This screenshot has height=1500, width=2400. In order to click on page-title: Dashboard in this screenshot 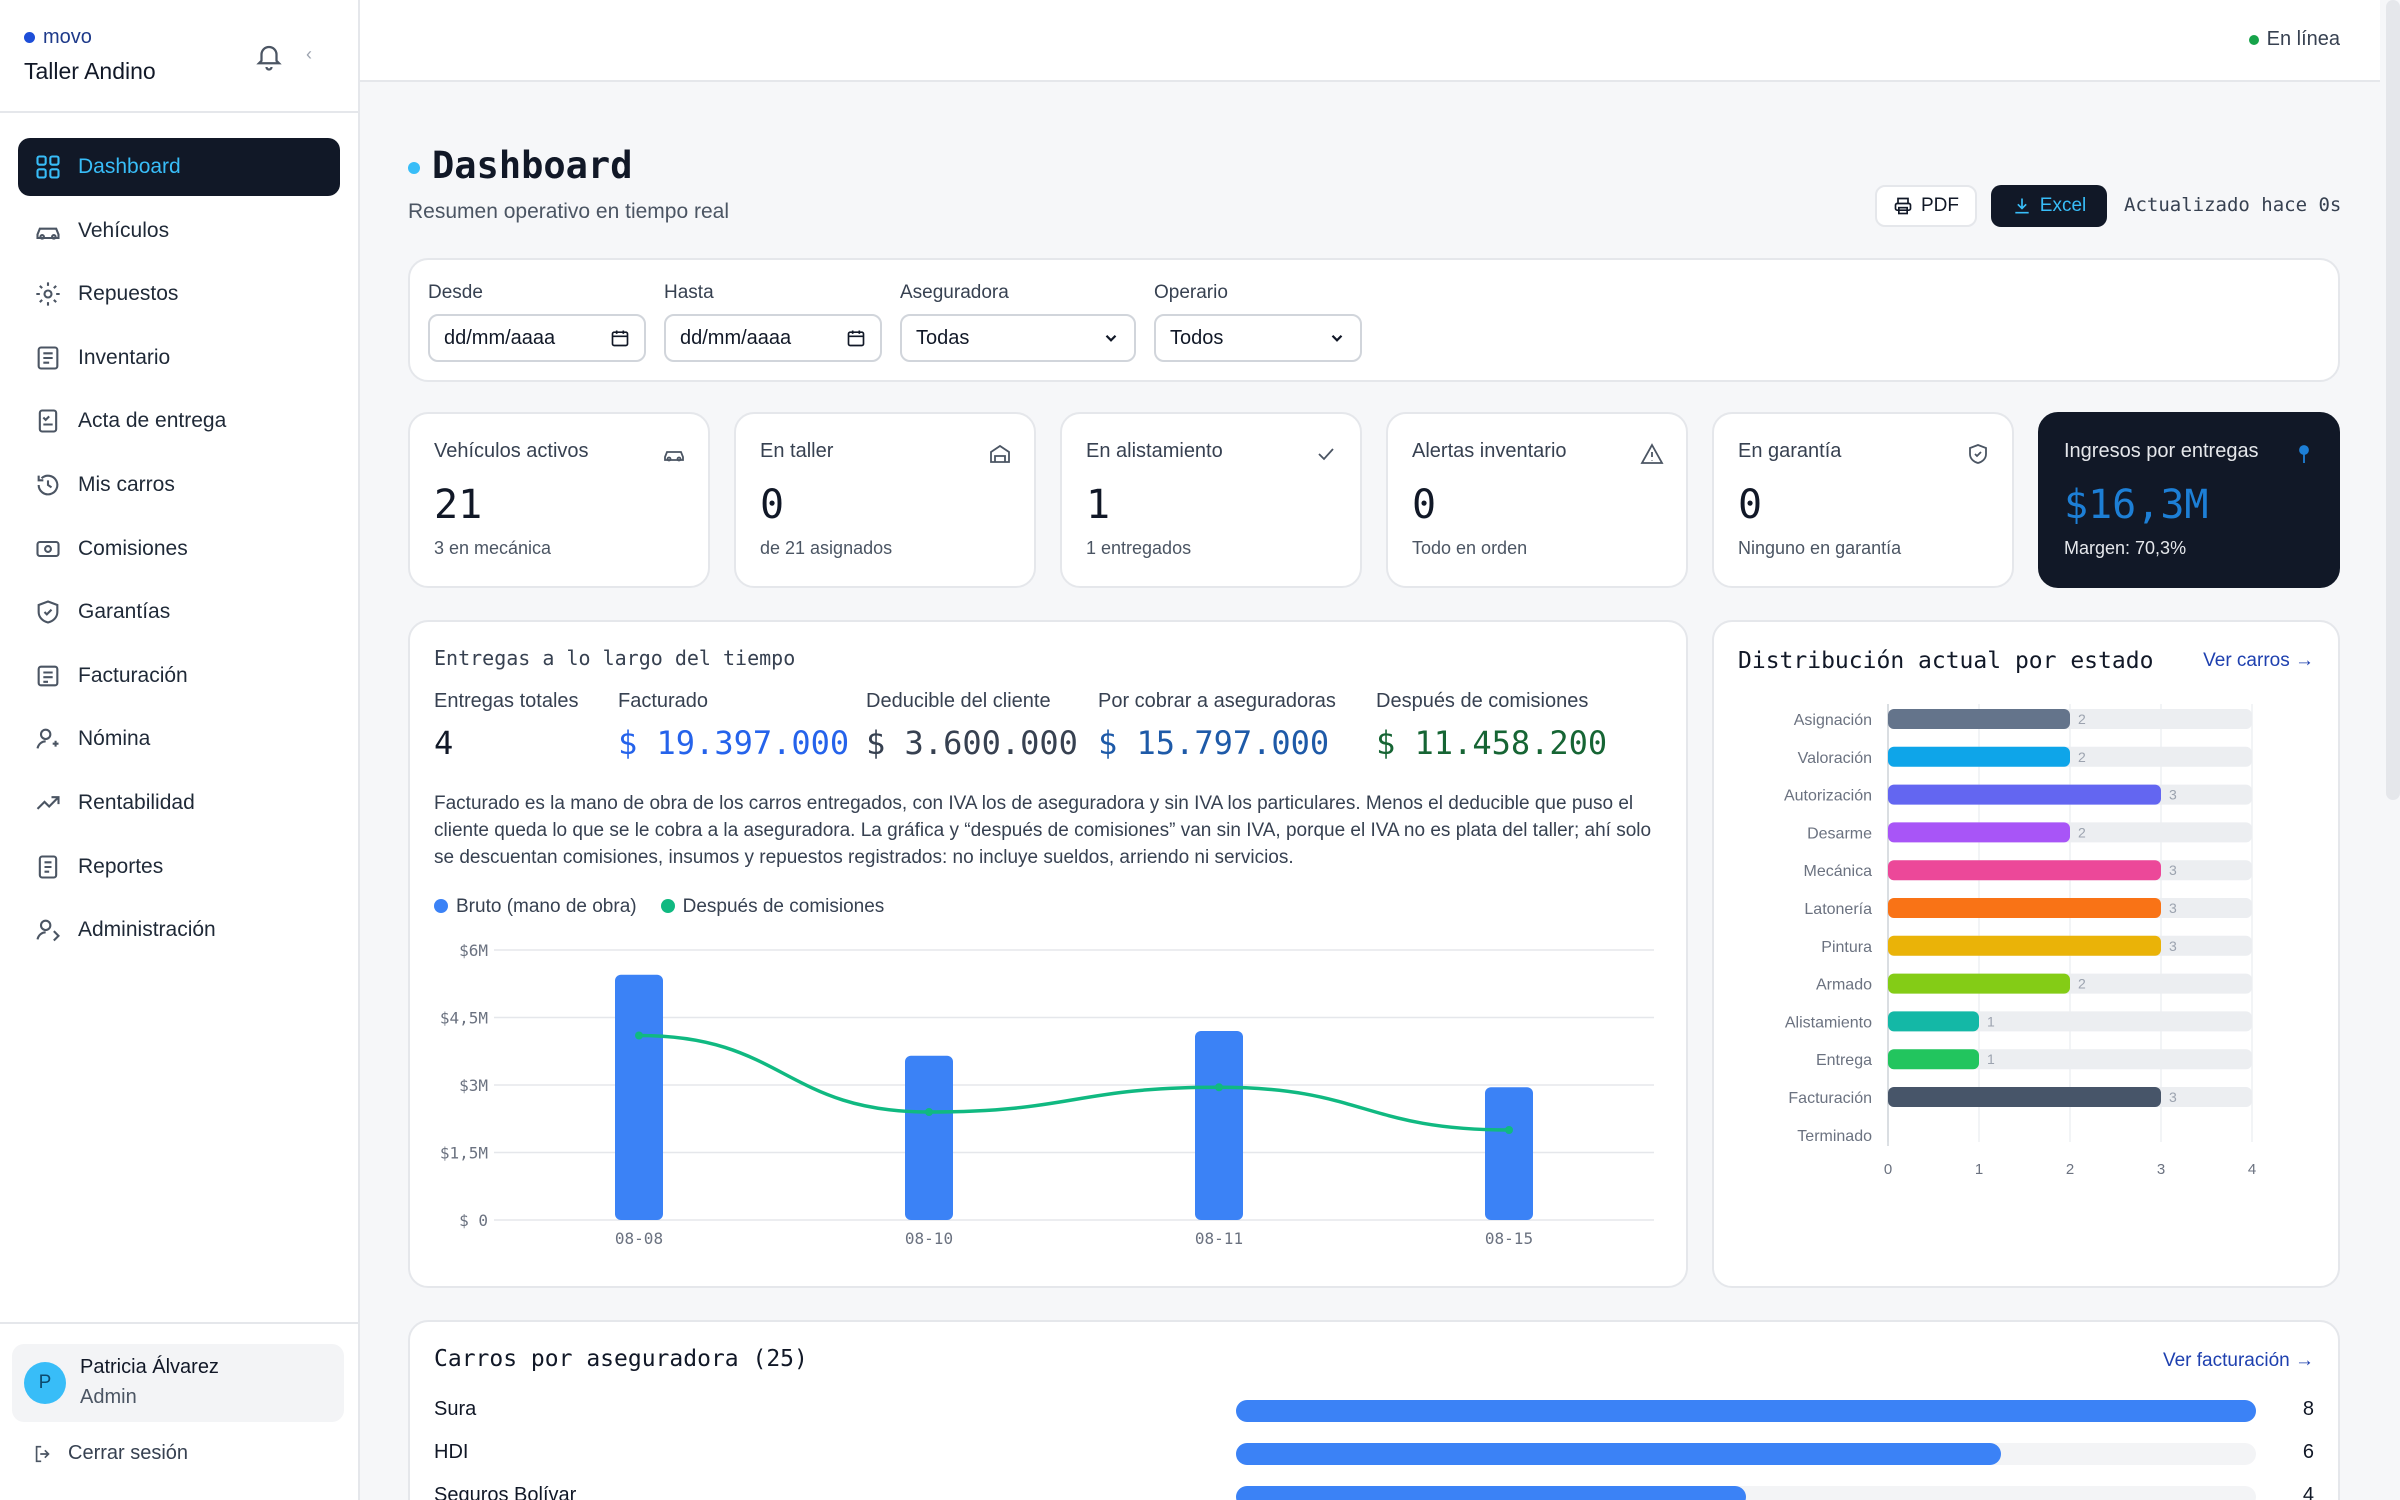, I will do `click(532, 165)`.